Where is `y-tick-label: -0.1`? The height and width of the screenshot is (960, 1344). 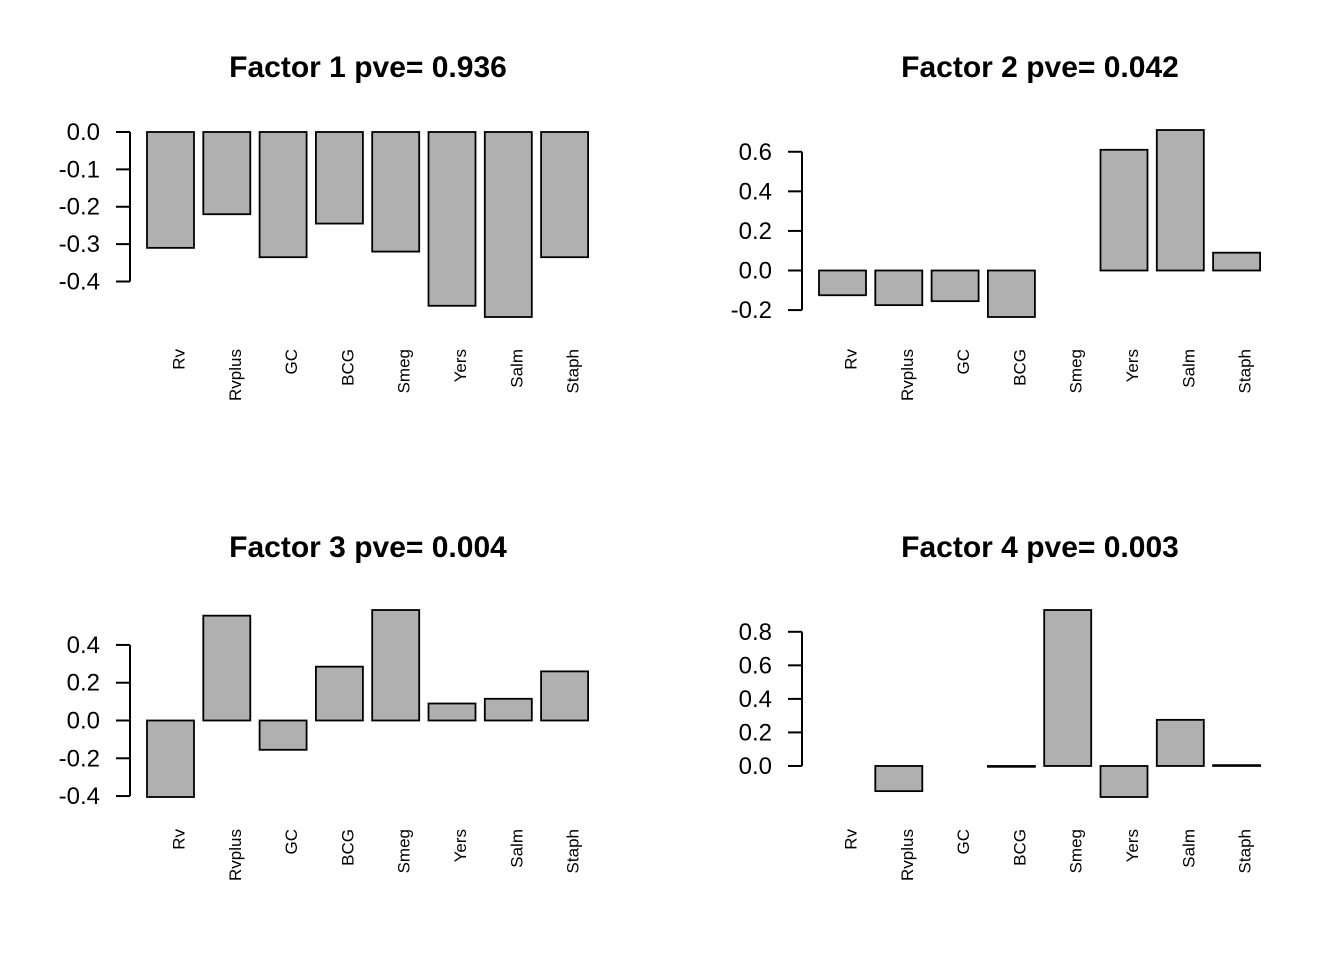
y-tick-label: -0.1 is located at coordinates (79, 169).